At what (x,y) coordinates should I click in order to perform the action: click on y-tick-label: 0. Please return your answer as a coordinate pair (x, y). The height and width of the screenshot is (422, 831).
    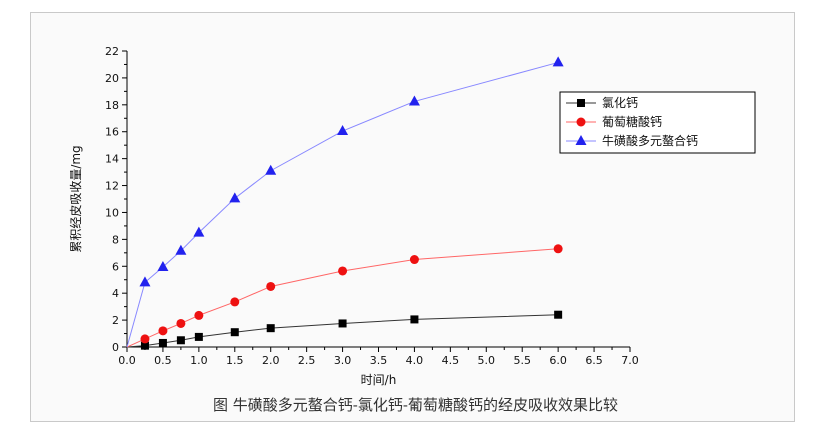
    Looking at the image, I should click on (115, 347).